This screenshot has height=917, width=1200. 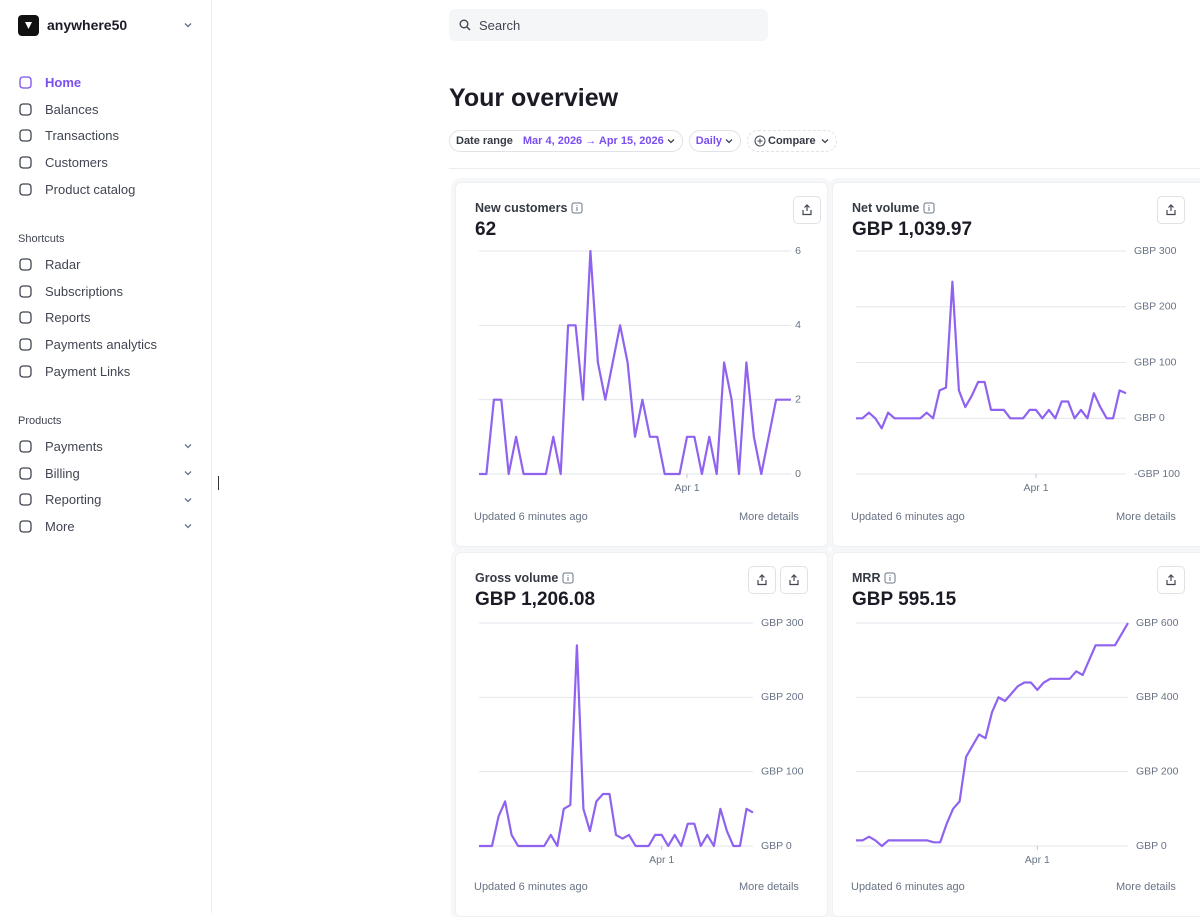 I want to click on nav-item: Payments, so click(x=105, y=446).